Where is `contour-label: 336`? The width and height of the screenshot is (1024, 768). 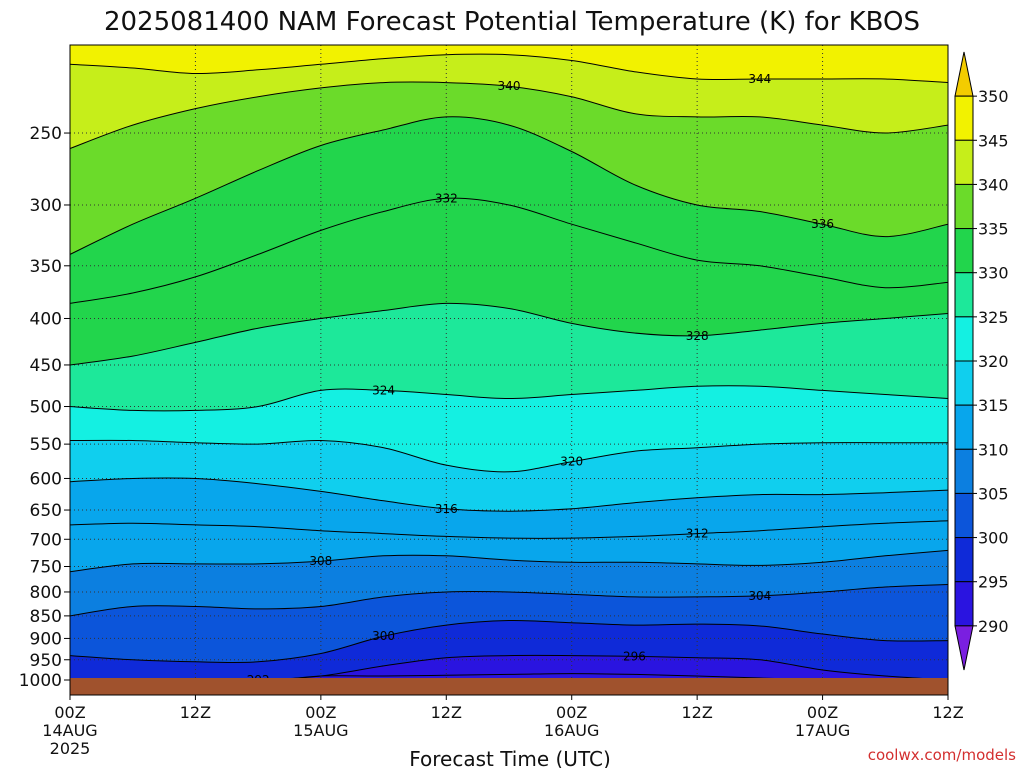 contour-label: 336 is located at coordinates (822, 224).